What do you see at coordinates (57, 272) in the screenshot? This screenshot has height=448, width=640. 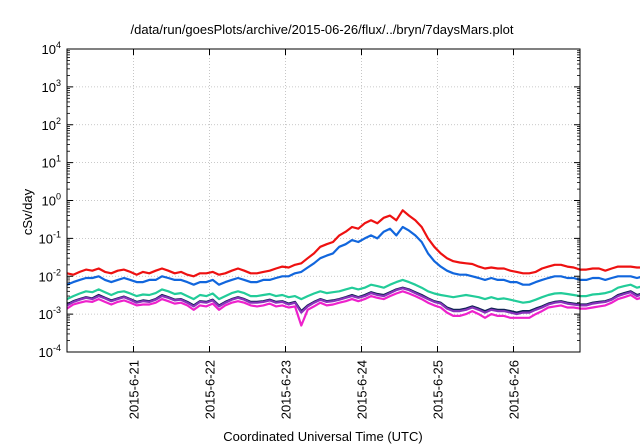 I see `y-tick-exponent: -2` at bounding box center [57, 272].